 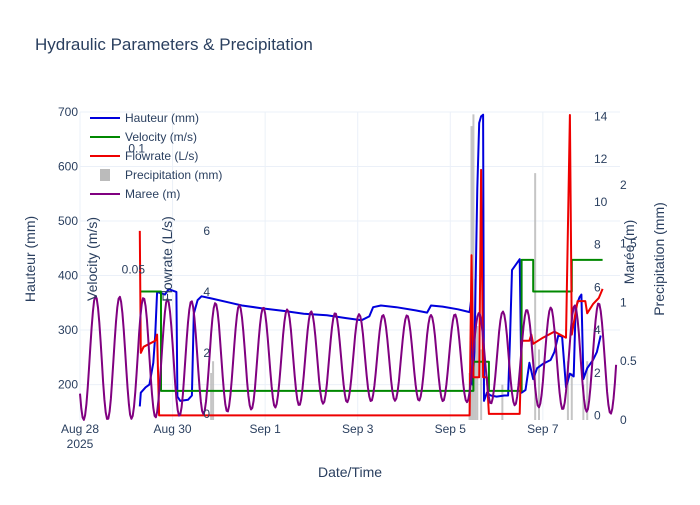 What do you see at coordinates (629, 252) in the screenshot?
I see `y-axis-title-maree: Marée (m)` at bounding box center [629, 252].